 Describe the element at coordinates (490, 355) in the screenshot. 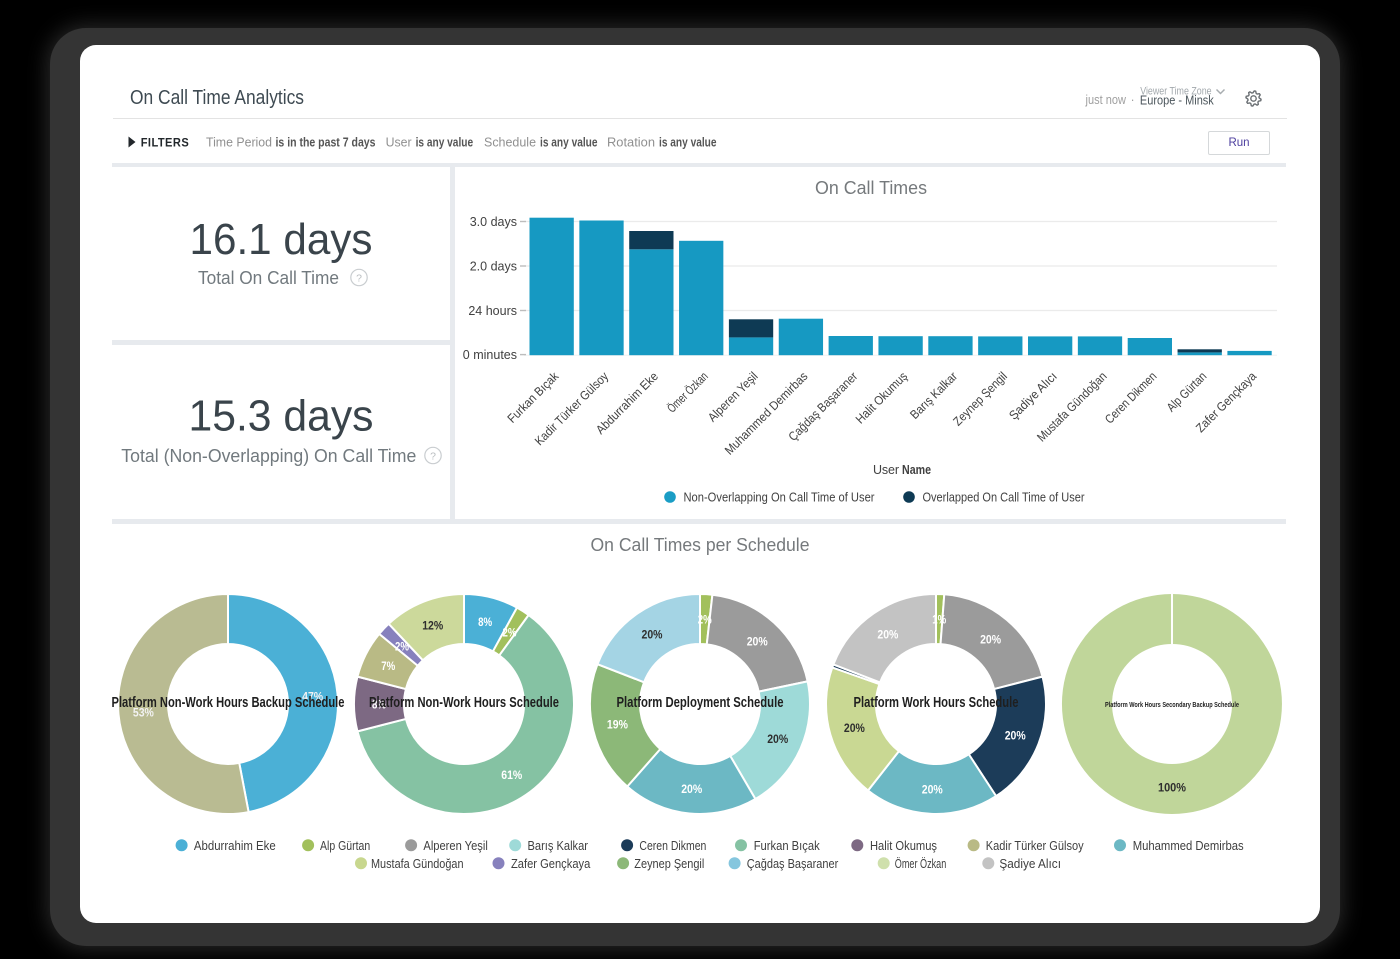

I see `svg-text: 0 minutes` at that location.